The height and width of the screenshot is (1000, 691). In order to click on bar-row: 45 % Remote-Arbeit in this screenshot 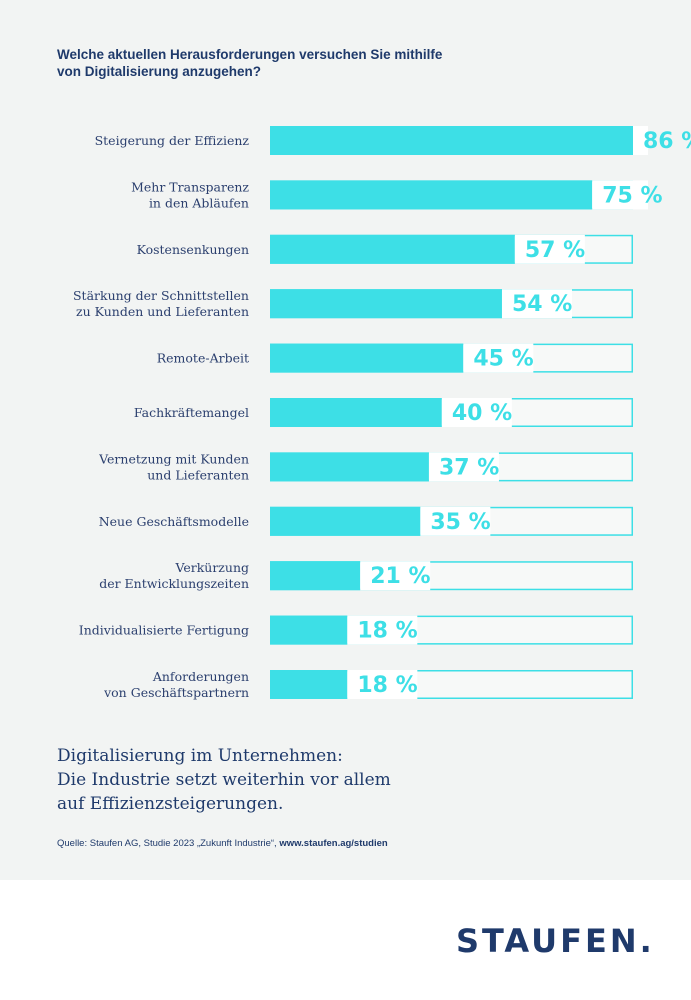, I will do `click(395, 358)`.